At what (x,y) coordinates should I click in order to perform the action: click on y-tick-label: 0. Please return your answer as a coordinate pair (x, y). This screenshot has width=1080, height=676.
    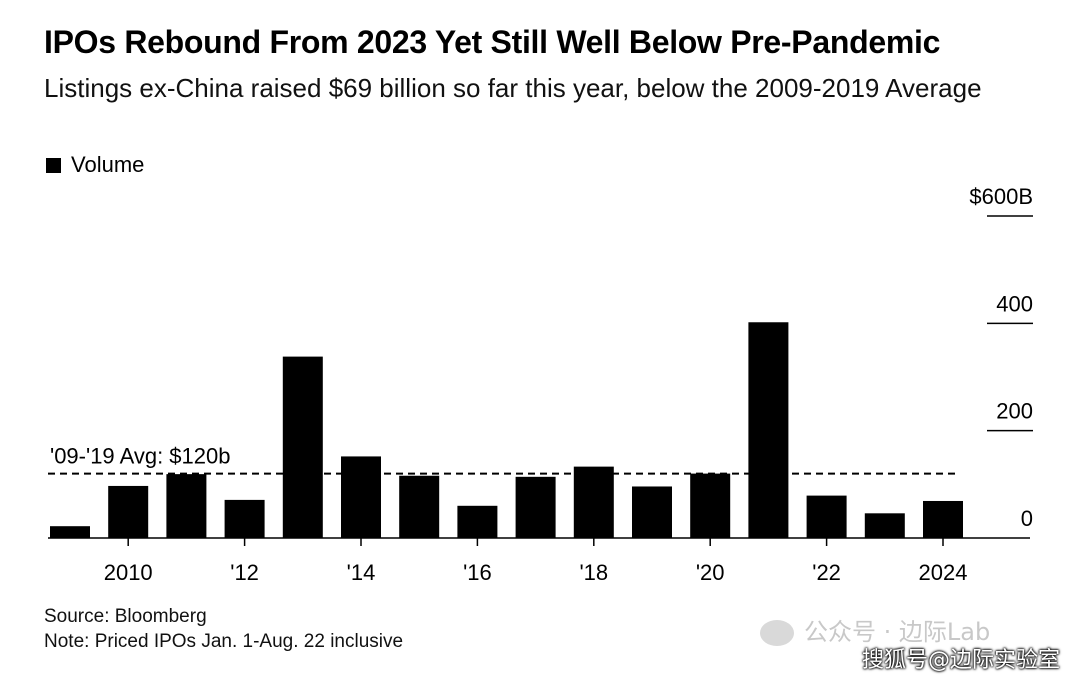
    Looking at the image, I should click on (1027, 518).